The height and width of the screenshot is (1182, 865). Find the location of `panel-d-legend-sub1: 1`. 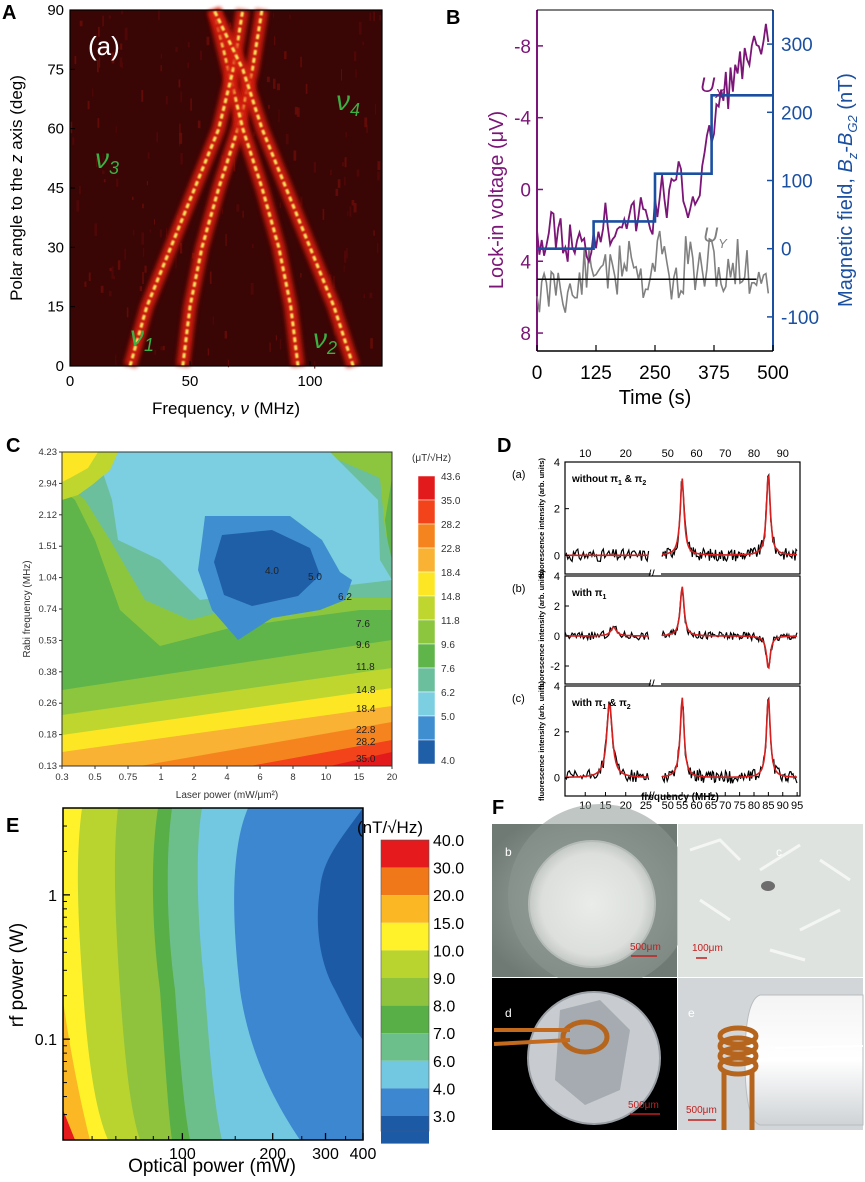

panel-d-legend-sub1: 1 is located at coordinates (604, 707).